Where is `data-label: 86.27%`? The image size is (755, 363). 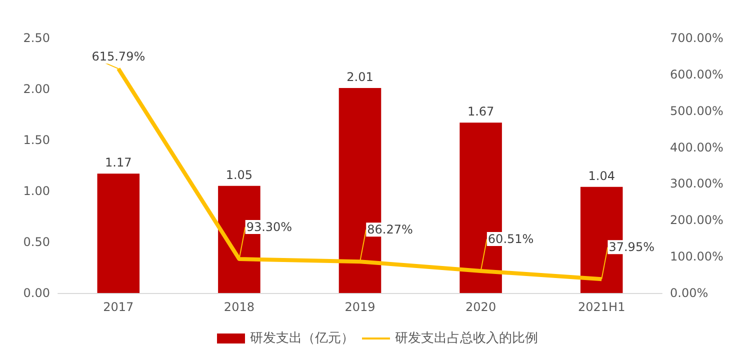 data-label: 86.27% is located at coordinates (390, 229).